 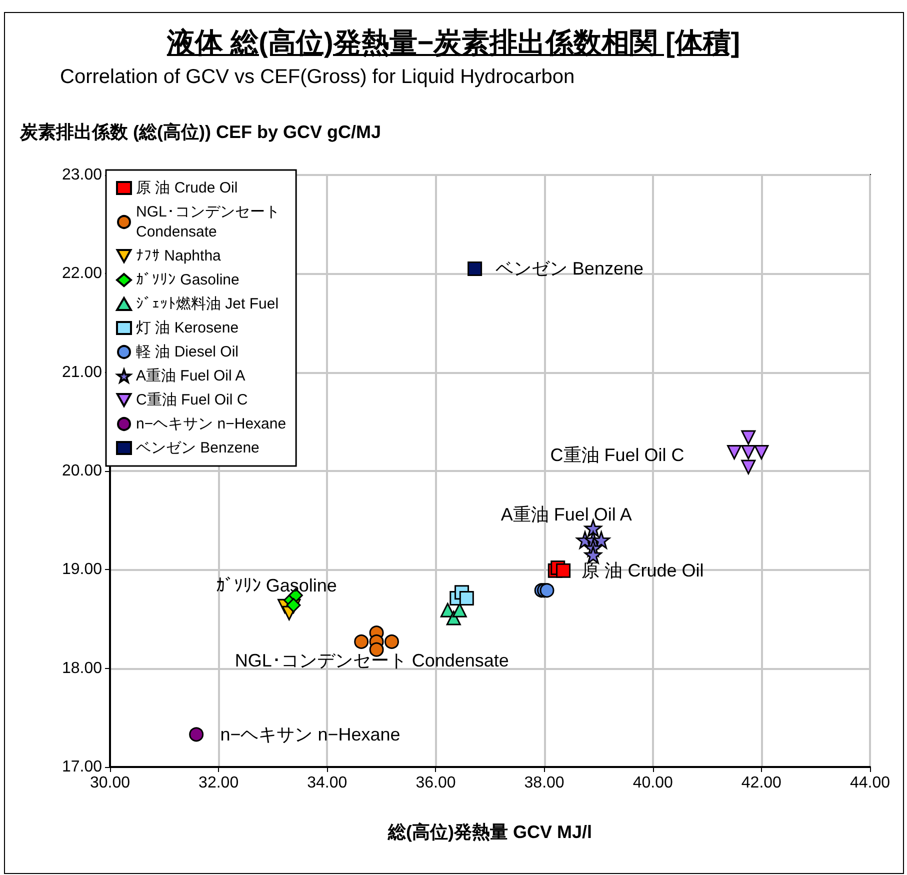 I want to click on legend-label: ｼﾞｪｯﾄ燃料油 Jet Fuel, so click(x=207, y=304).